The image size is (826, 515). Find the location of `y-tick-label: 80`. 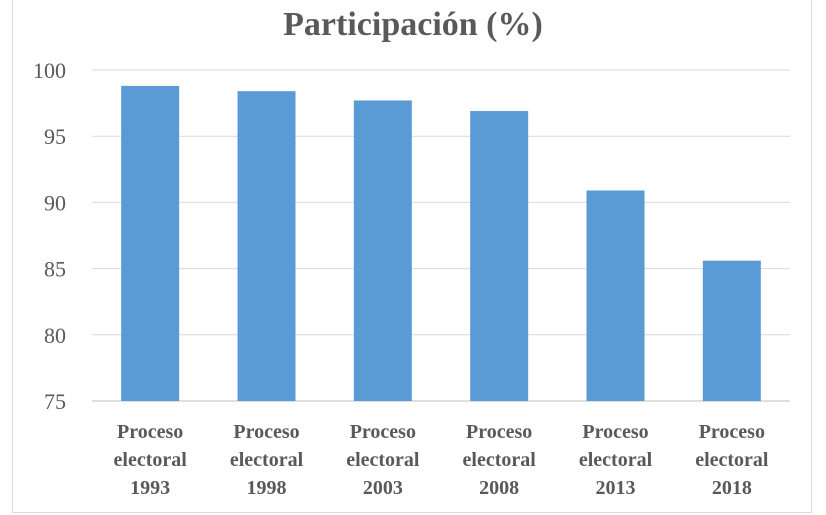

y-tick-label: 80 is located at coordinates (55, 335).